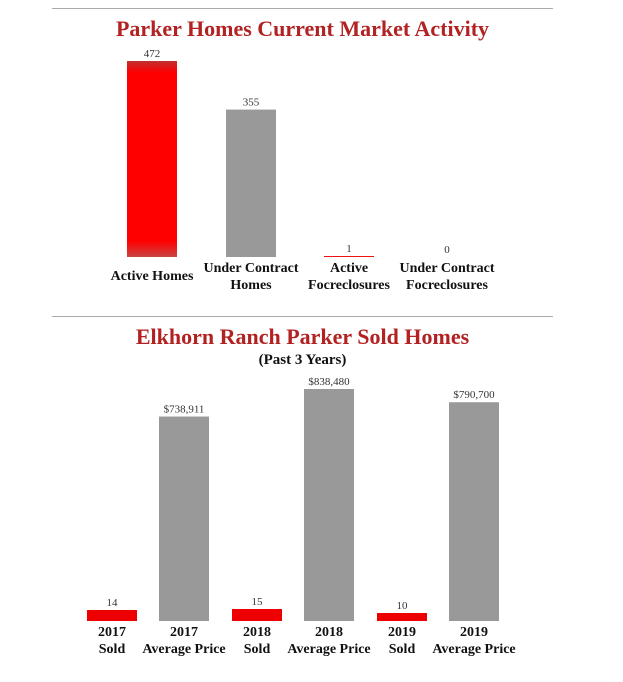 Image resolution: width=623 pixels, height=682 pixels. I want to click on chart2-category-label-3-line-2: Sold, so click(257, 649).